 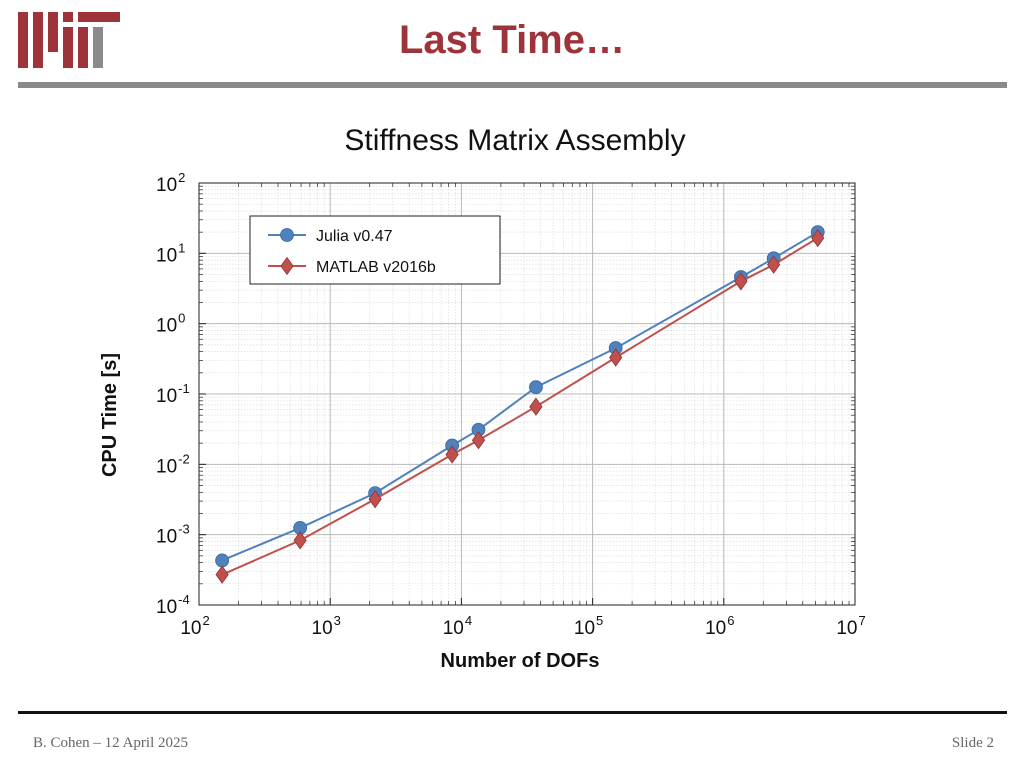 What do you see at coordinates (184, 388) in the screenshot?
I see `y-tick-exponent: -1` at bounding box center [184, 388].